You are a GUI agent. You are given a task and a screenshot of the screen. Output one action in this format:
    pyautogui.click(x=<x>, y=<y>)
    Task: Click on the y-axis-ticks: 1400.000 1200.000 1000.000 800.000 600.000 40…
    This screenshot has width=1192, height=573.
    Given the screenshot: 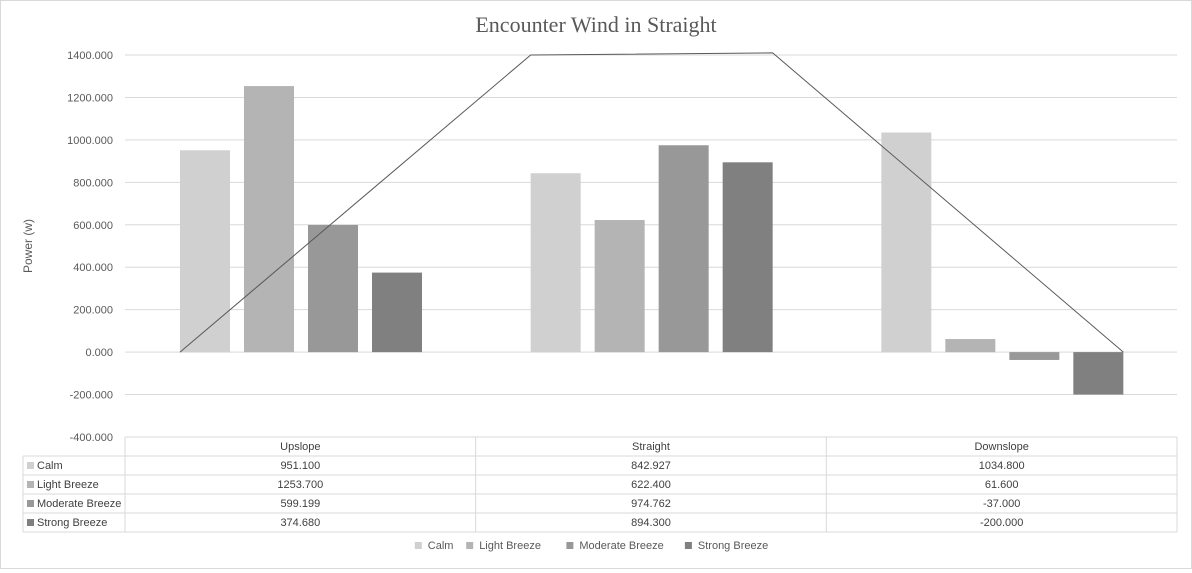 What is the action you would take?
    pyautogui.click(x=90, y=247)
    